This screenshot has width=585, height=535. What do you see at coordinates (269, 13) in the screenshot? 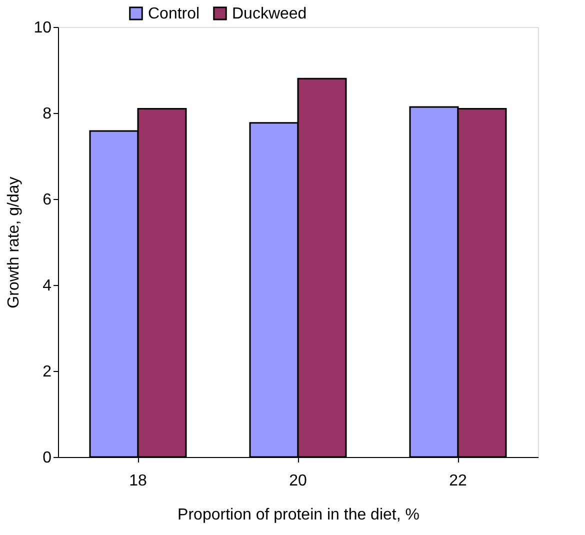
I see `legend-label: Duckweed` at bounding box center [269, 13].